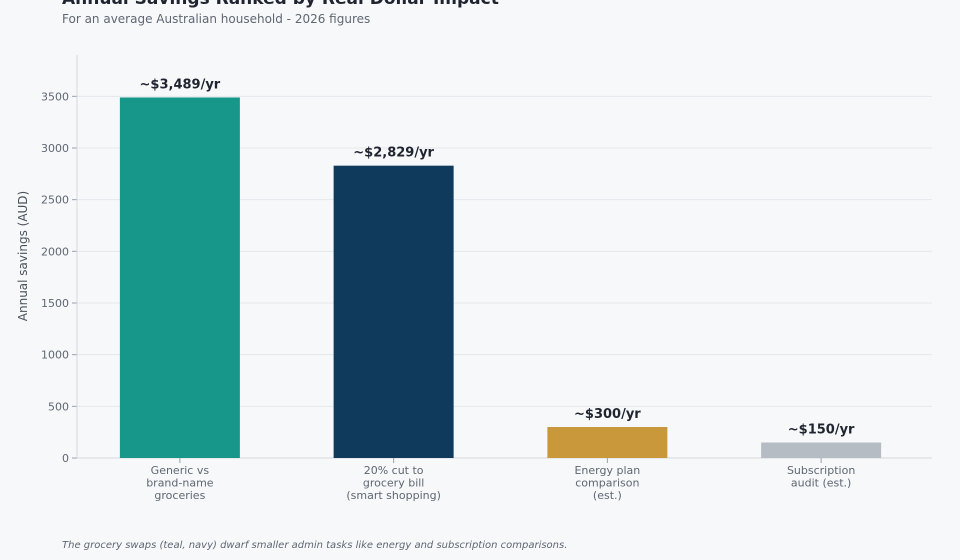  What do you see at coordinates (607, 495) in the screenshot?
I see `x-category-label: (est.)` at bounding box center [607, 495].